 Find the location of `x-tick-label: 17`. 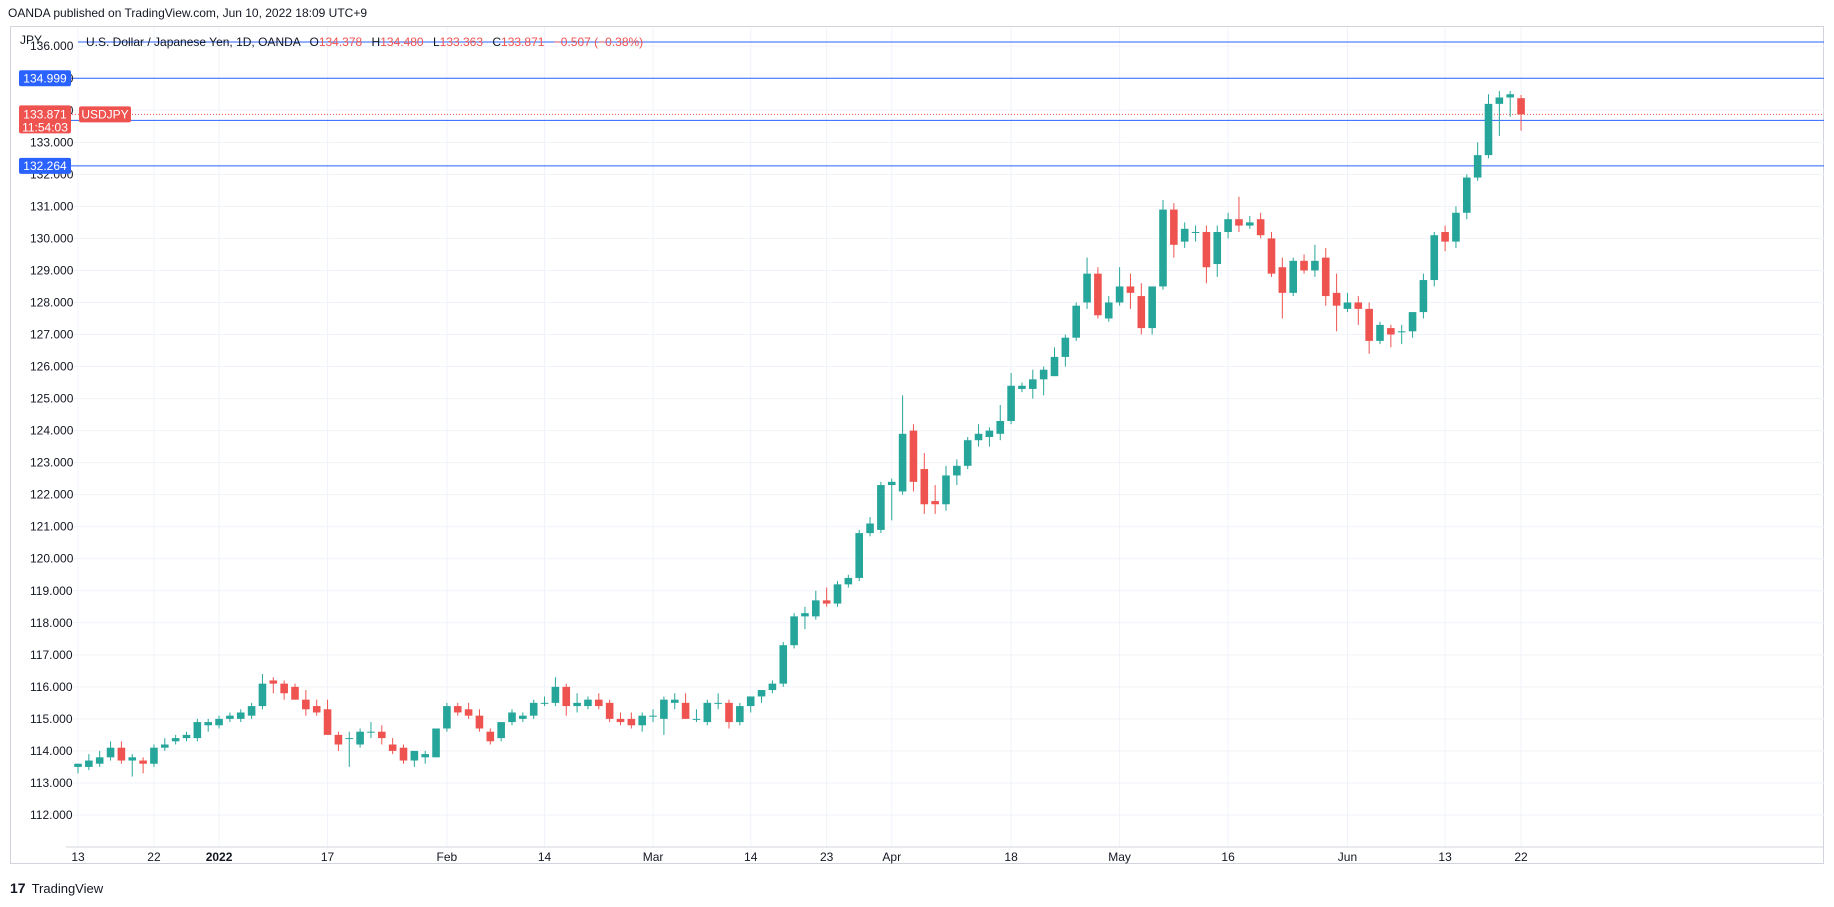

x-tick-label: 17 is located at coordinates (328, 857).